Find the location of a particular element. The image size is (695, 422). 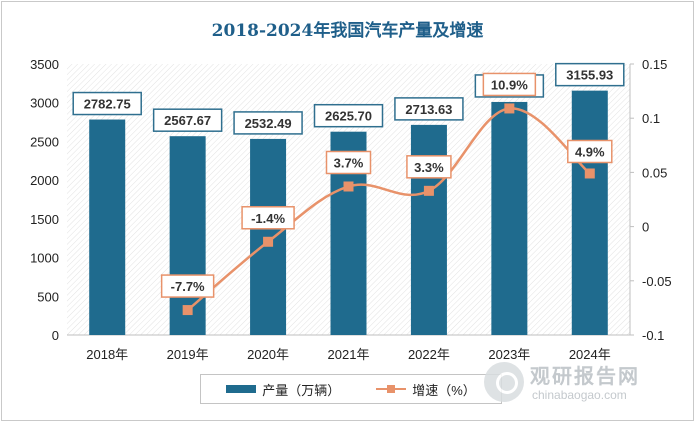

y-left-tick-label: 0 is located at coordinates (55, 335).